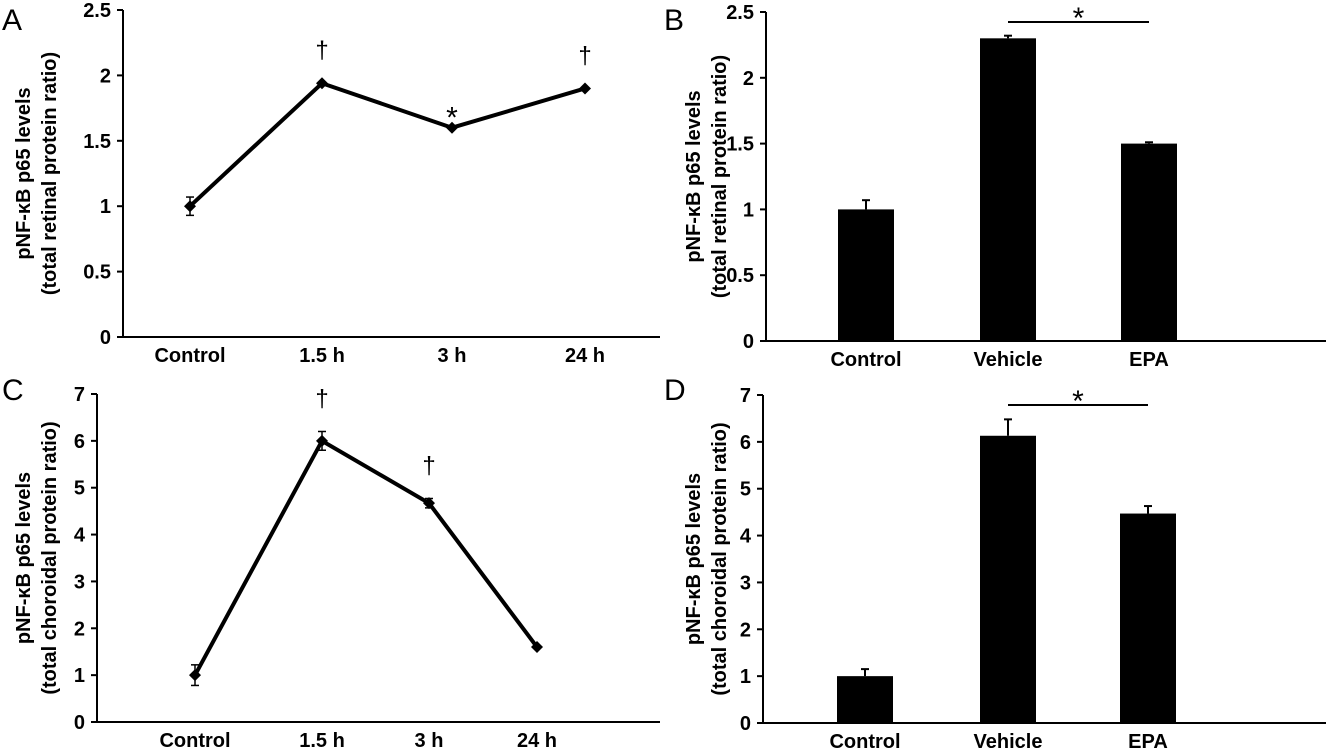  I want to click on panel-letter: C, so click(13, 390).